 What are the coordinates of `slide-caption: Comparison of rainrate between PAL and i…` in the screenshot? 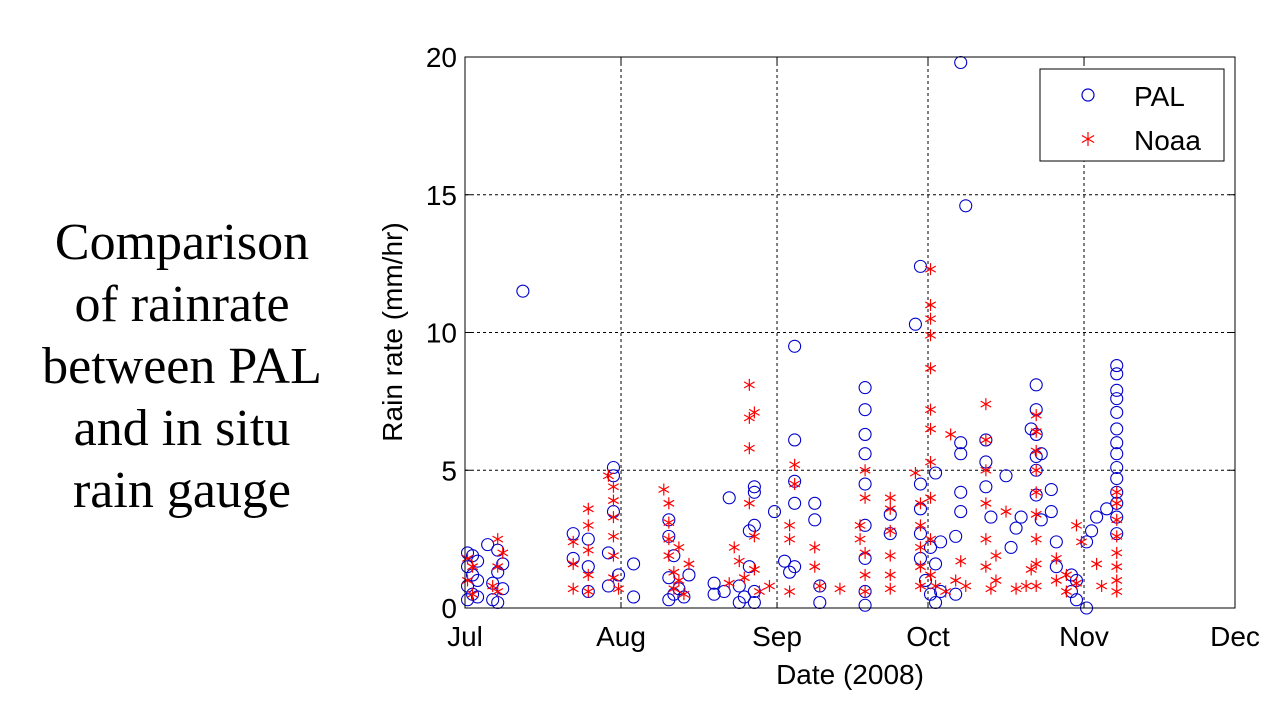 It's located at (182, 367).